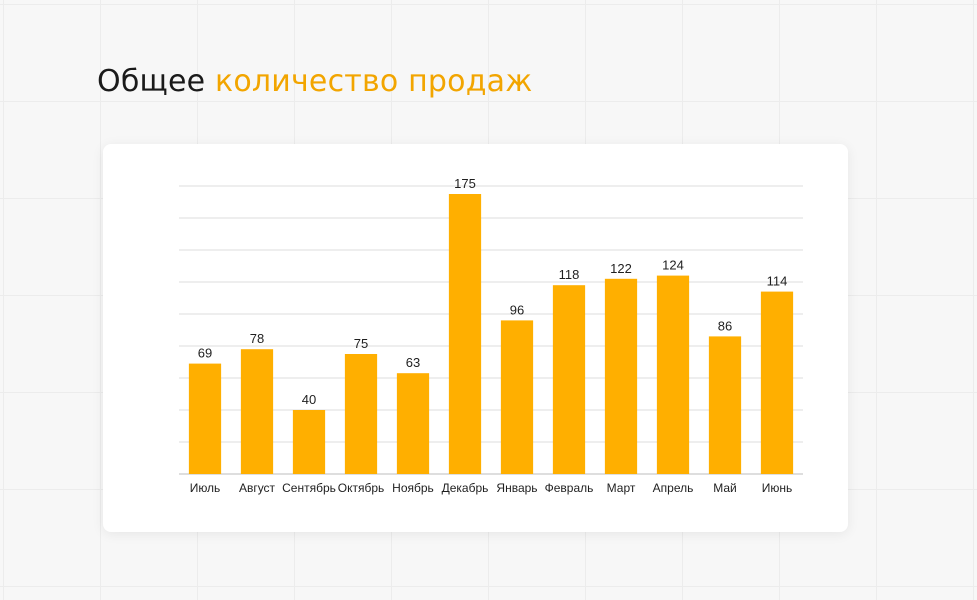 The width and height of the screenshot is (977, 600). I want to click on page-title: Общее количество продаж, so click(314, 81).